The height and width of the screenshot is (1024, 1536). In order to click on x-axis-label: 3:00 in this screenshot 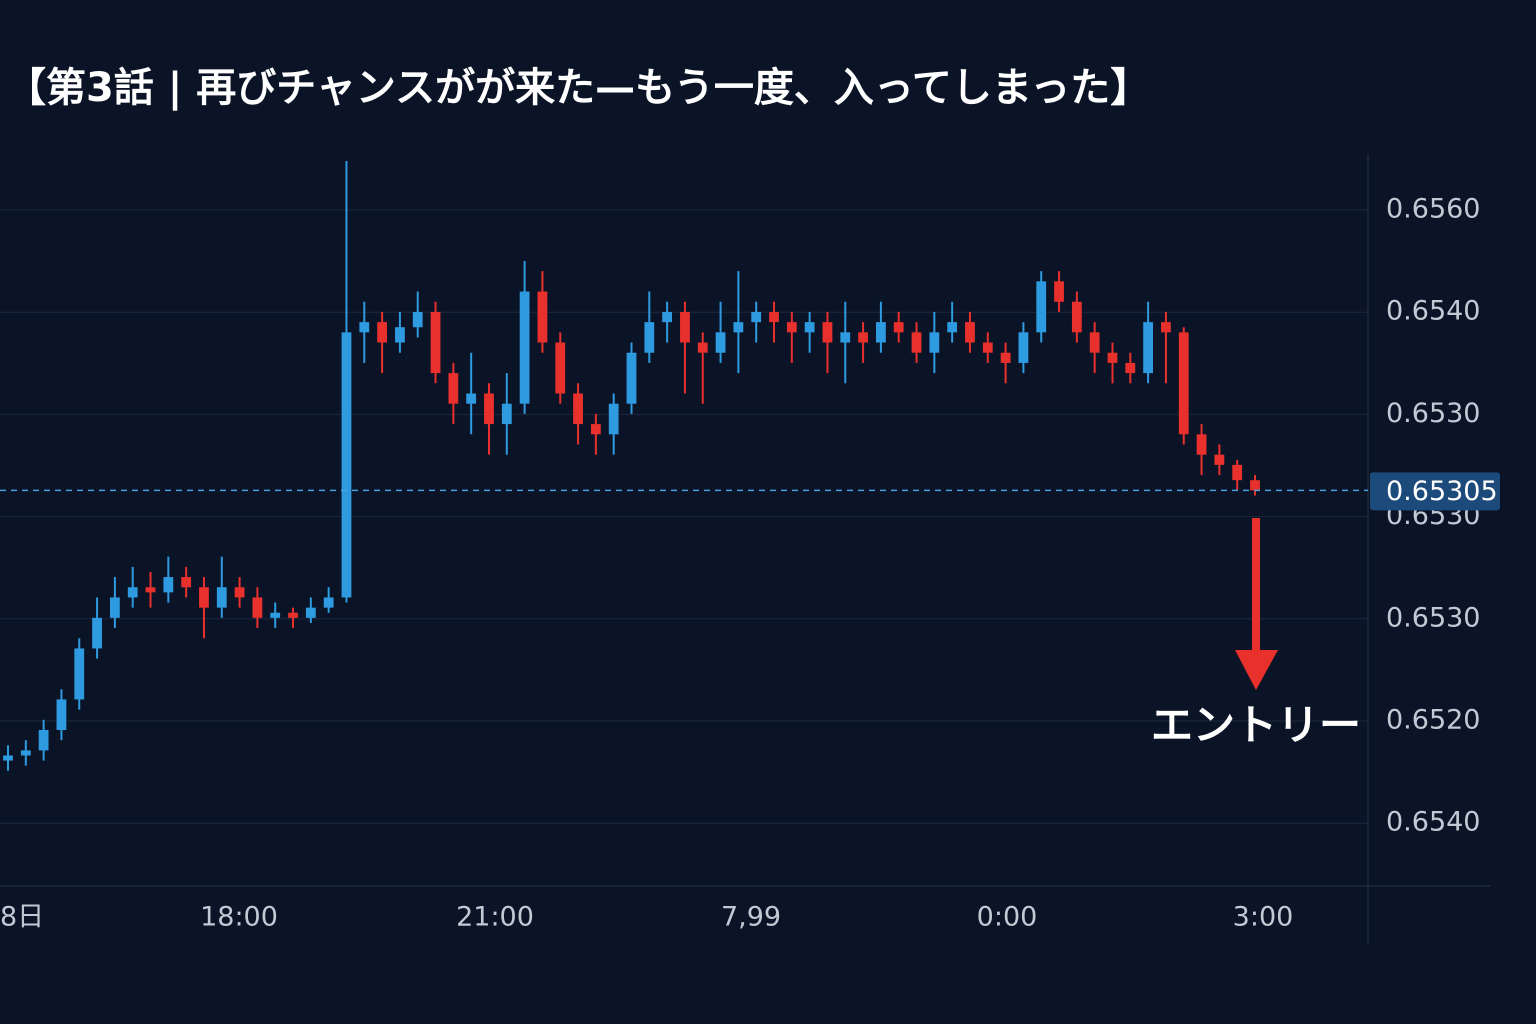, I will do `click(1263, 917)`.